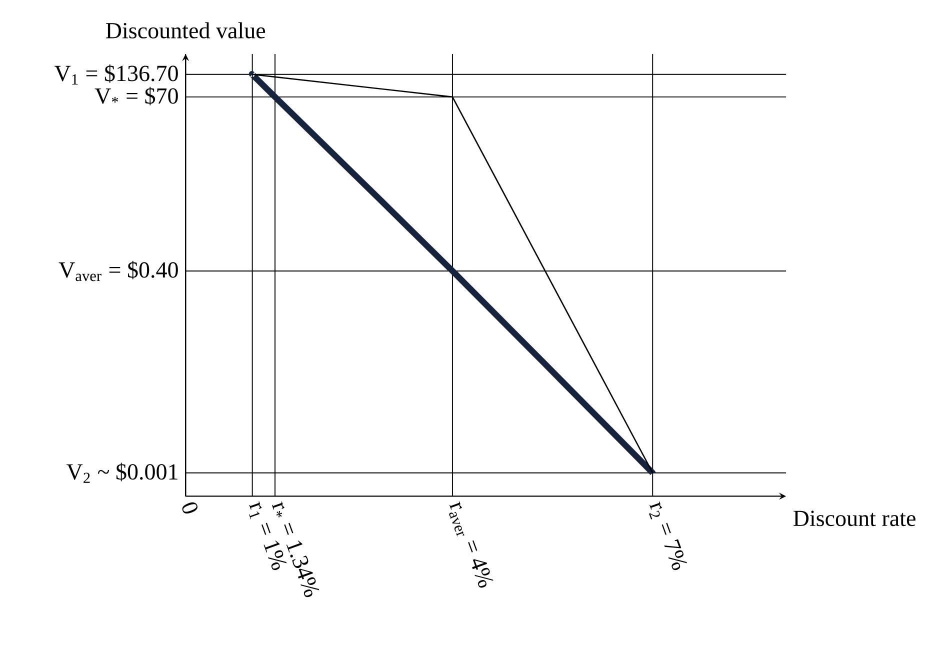  I want to click on y-tick-label: V$_{*}$ = $70, so click(136, 96).